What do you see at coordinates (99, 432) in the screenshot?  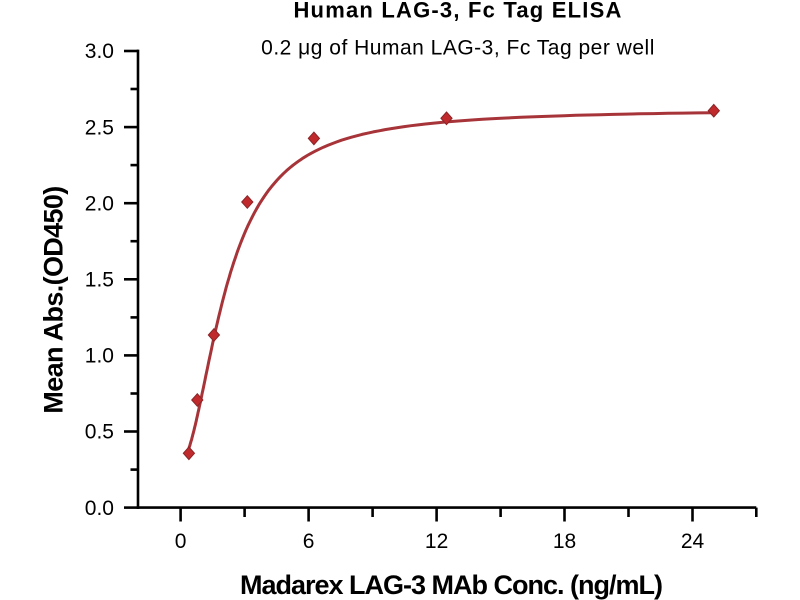 I see `svg-text: 0.5` at bounding box center [99, 432].